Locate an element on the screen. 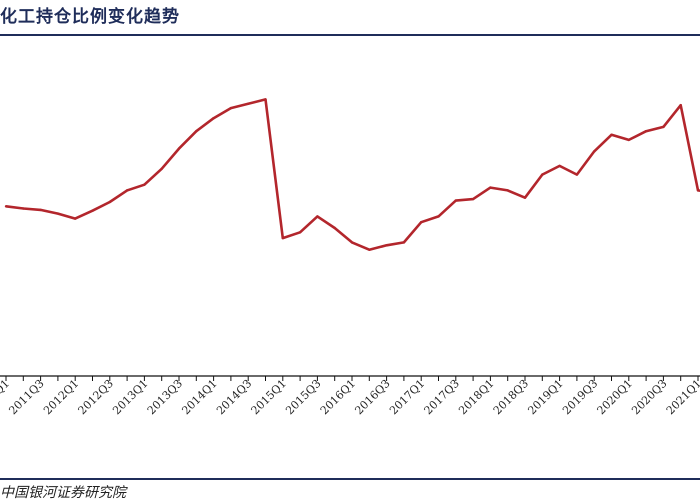  x-tick-label: 2012Q3 is located at coordinates (96, 397).